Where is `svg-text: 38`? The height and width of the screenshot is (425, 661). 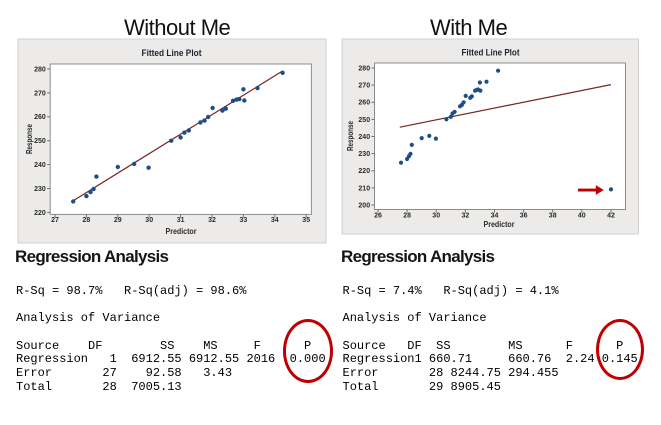 svg-text: 38 is located at coordinates (553, 216).